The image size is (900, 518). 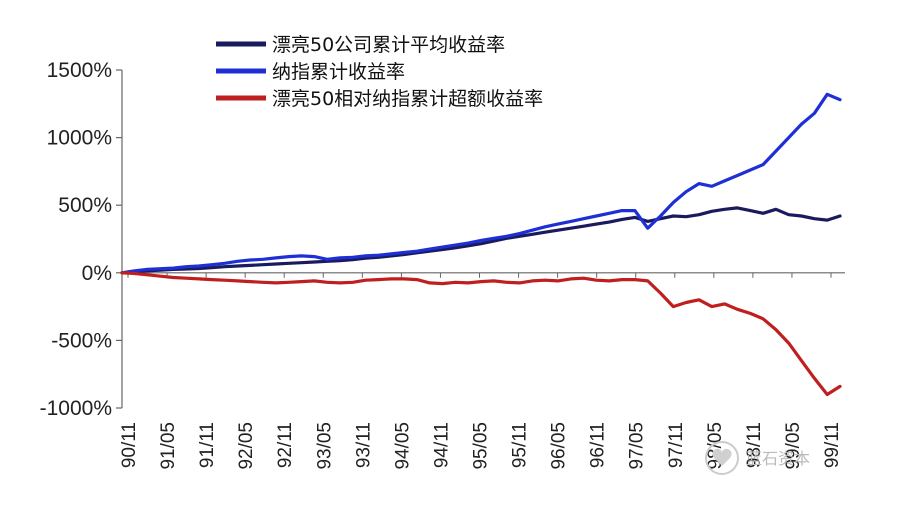 What do you see at coordinates (598, 445) in the screenshot?
I see `x-tick-label: 96/11` at bounding box center [598, 445].